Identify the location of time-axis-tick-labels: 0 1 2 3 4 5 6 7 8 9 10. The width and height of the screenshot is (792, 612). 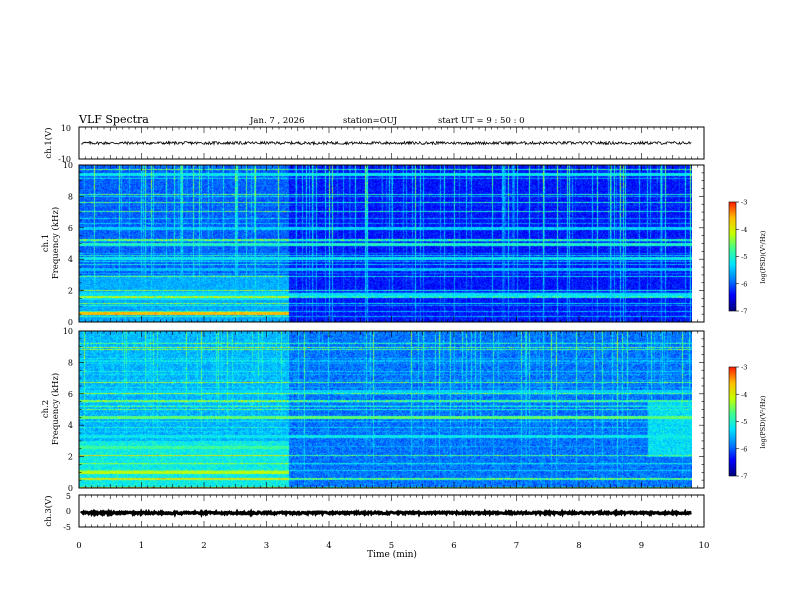
(392, 546).